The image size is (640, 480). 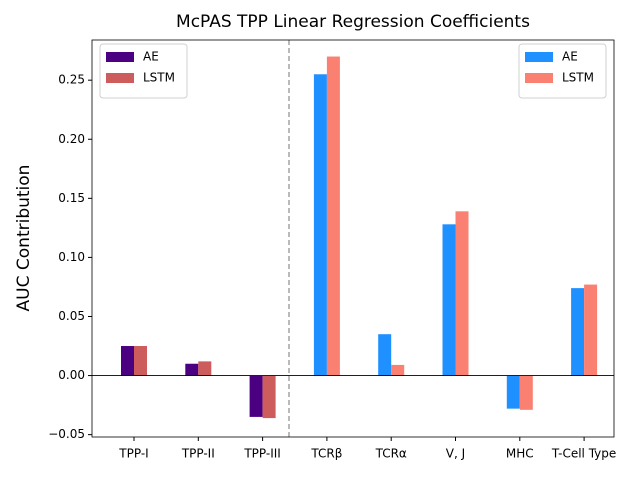 What do you see at coordinates (353, 22) in the screenshot?
I see `chart-title: McPAS TPP Linear Regression Coefficients` at bounding box center [353, 22].